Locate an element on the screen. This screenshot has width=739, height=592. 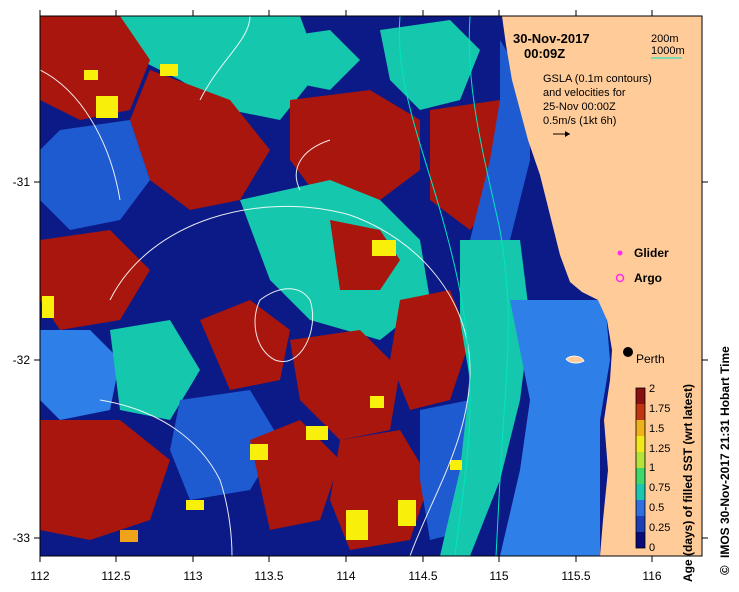
gsla-line-4: 0.5m/s (1kt 6h) is located at coordinates (579, 121).